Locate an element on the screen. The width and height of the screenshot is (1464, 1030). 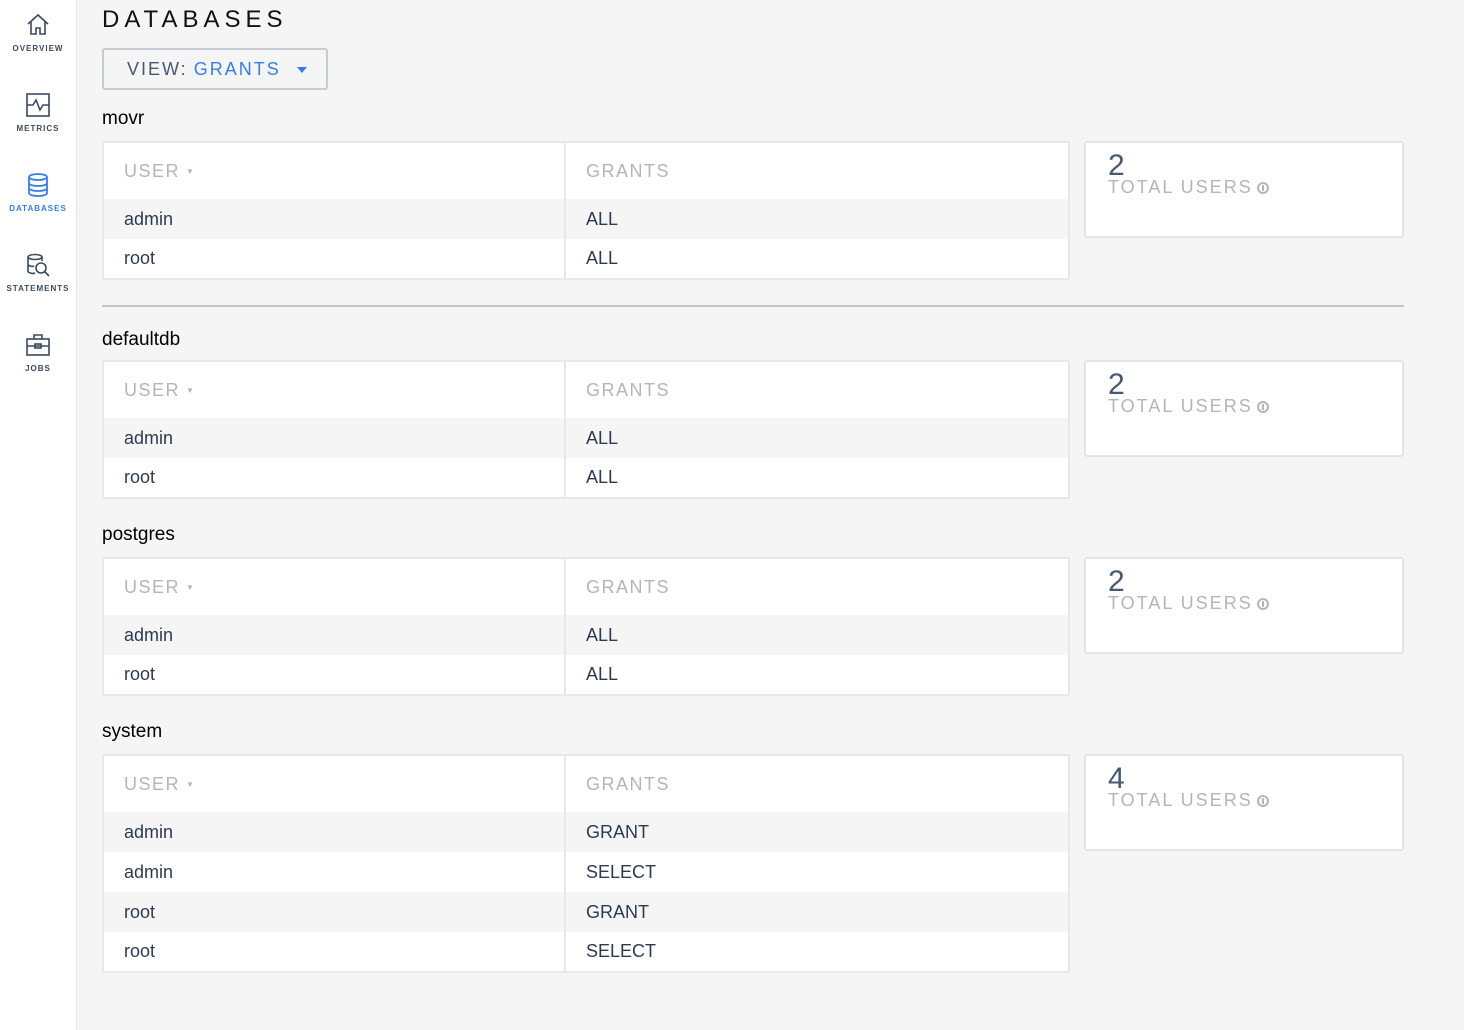
page-title: DATABASES is located at coordinates (195, 19).